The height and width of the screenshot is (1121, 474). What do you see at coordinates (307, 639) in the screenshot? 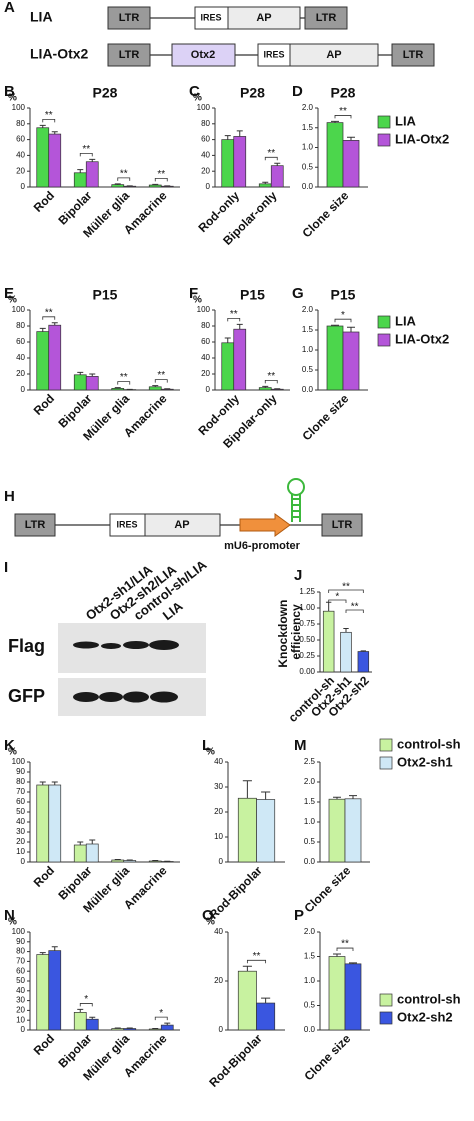
I see `y-tick-label: 0.50` at bounding box center [307, 639].